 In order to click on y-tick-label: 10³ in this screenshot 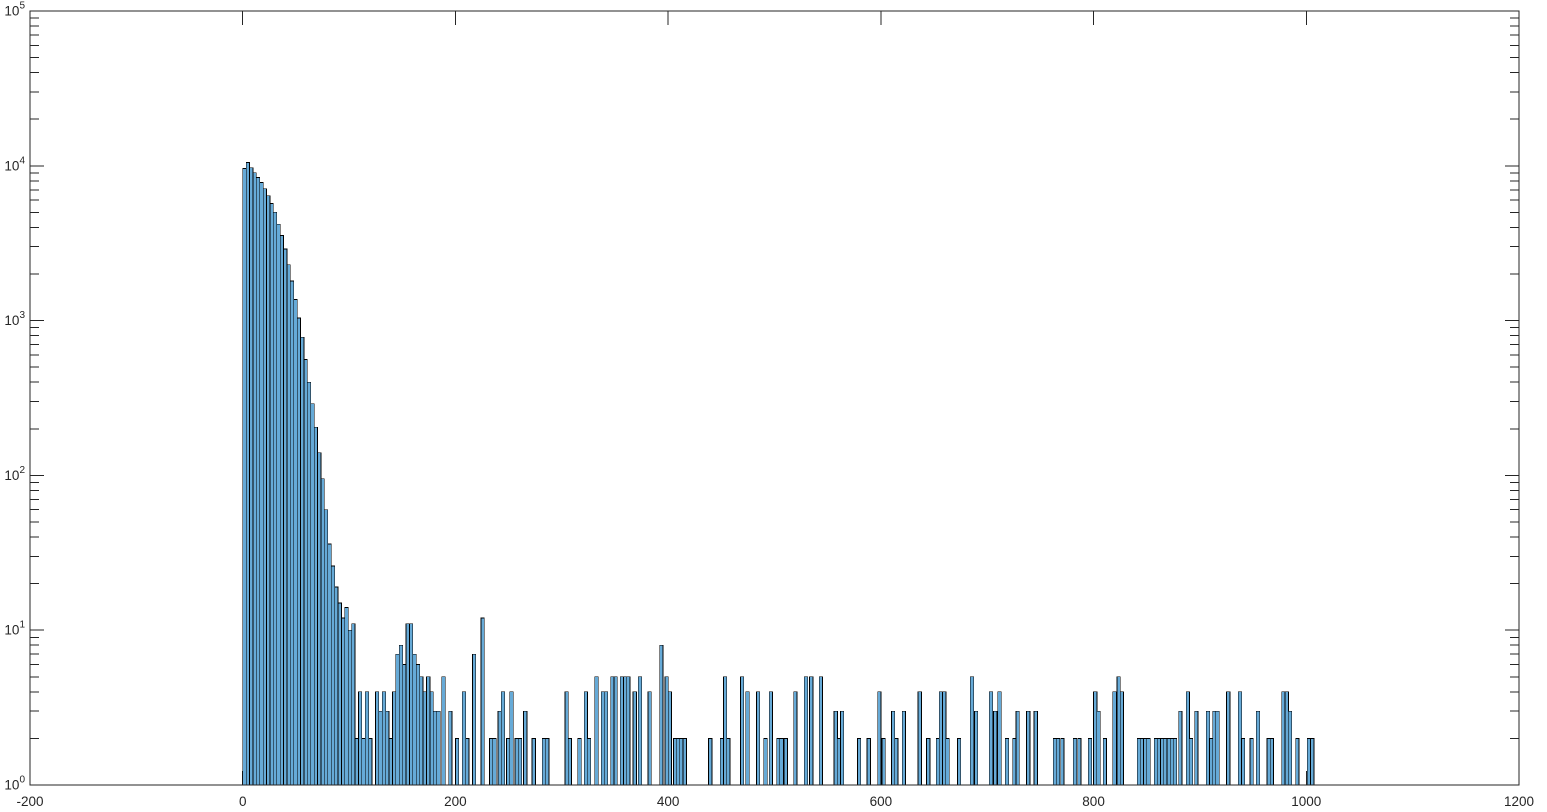, I will do `click(14, 319)`.